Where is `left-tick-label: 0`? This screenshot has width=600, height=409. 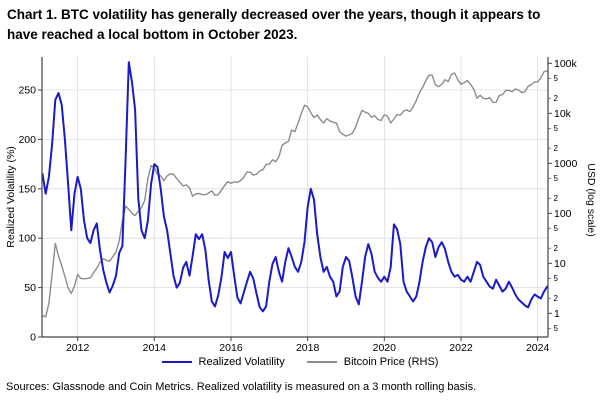
left-tick-label: 0 is located at coordinates (33, 338).